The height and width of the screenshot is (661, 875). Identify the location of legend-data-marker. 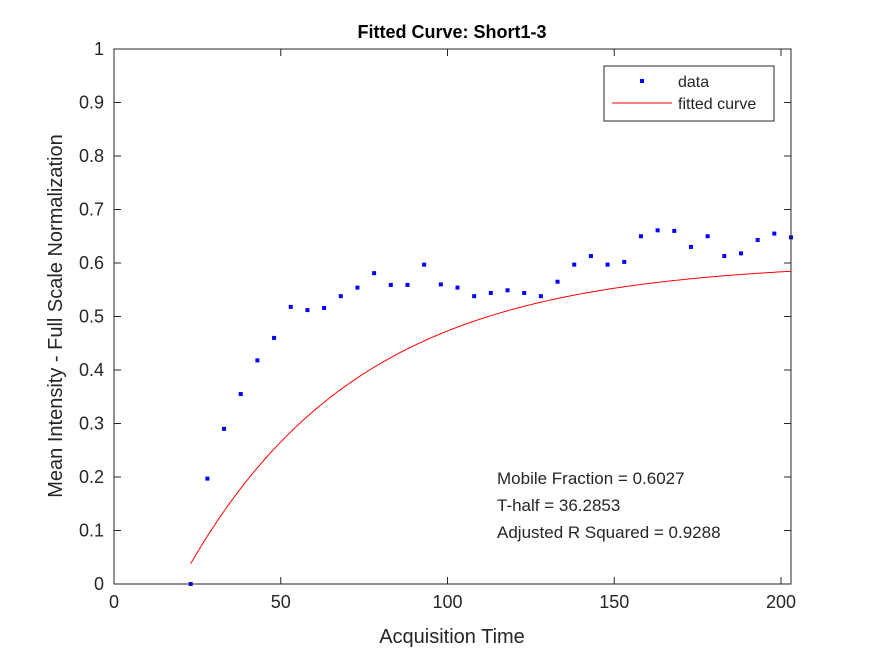
(642, 81).